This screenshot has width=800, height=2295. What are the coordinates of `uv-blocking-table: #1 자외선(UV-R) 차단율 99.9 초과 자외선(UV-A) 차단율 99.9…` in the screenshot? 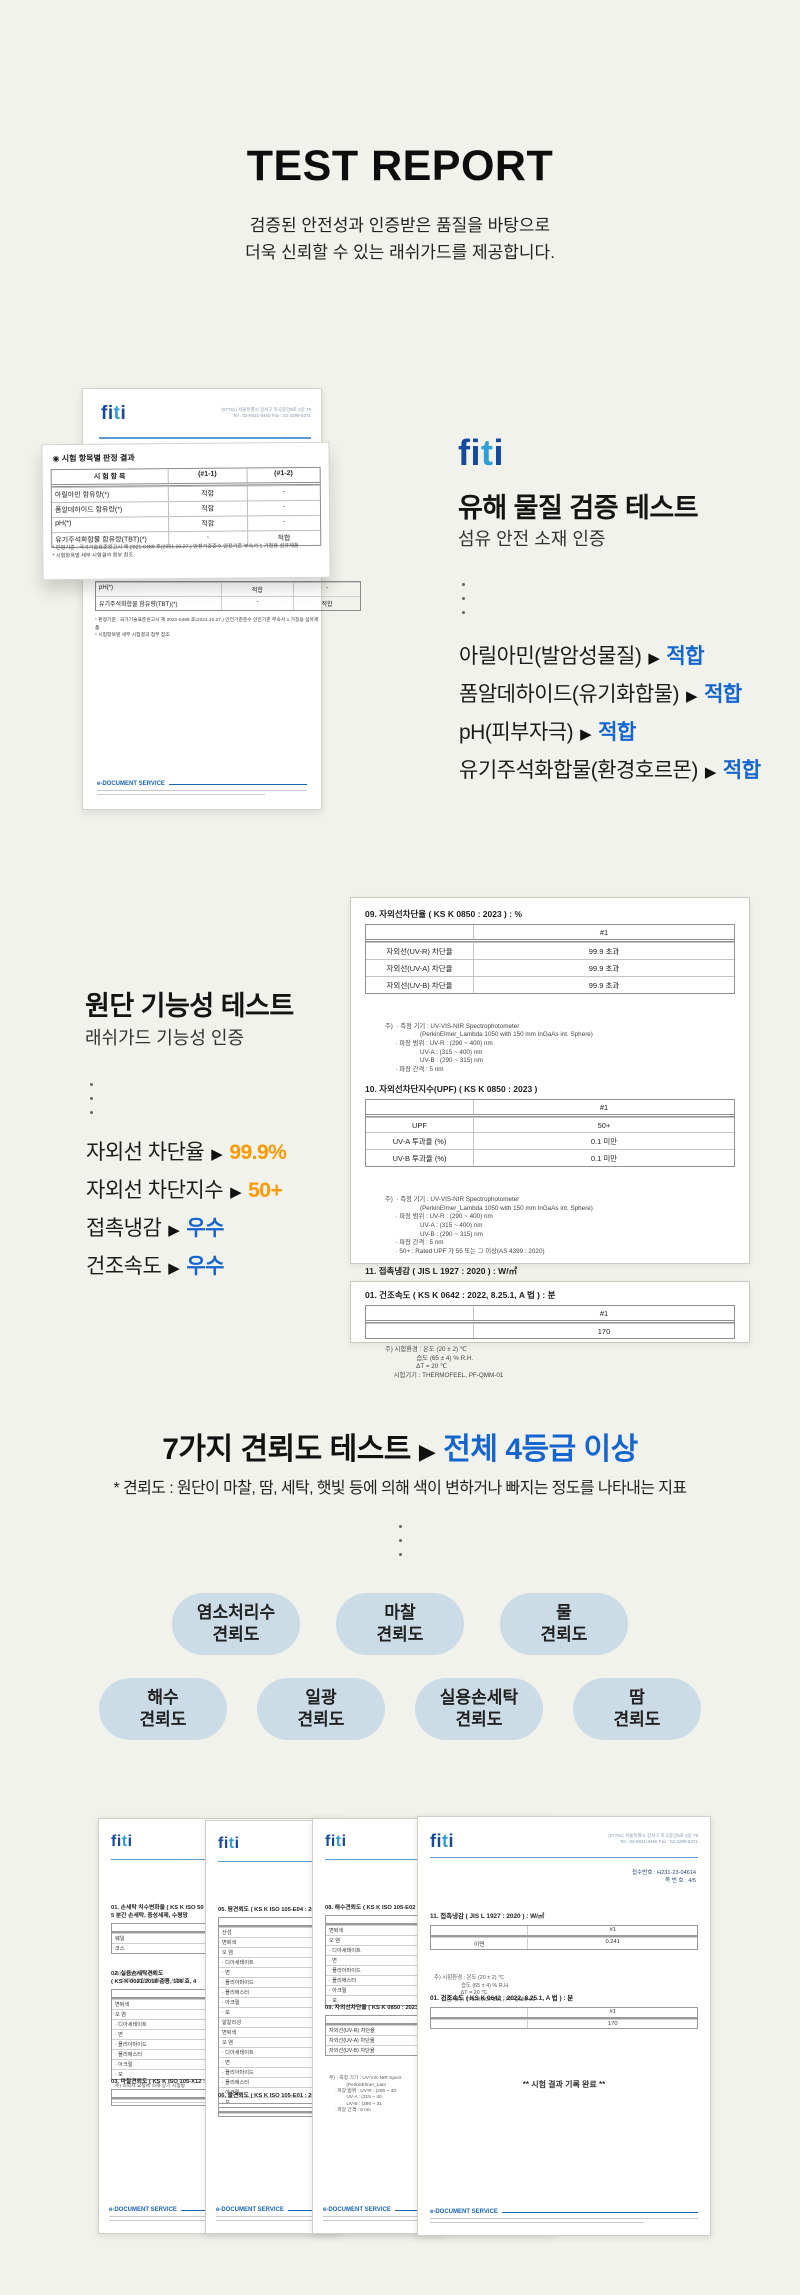 It's located at (550, 959).